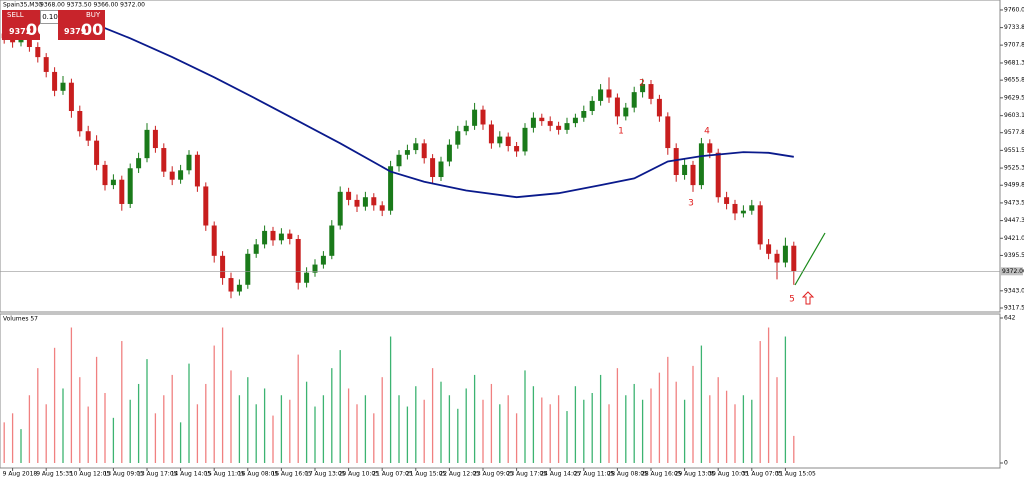 The width and height of the screenshot is (1024, 479). What do you see at coordinates (1014, 45) in the screenshot?
I see `y-tick-label: 9707.80` at bounding box center [1014, 45].